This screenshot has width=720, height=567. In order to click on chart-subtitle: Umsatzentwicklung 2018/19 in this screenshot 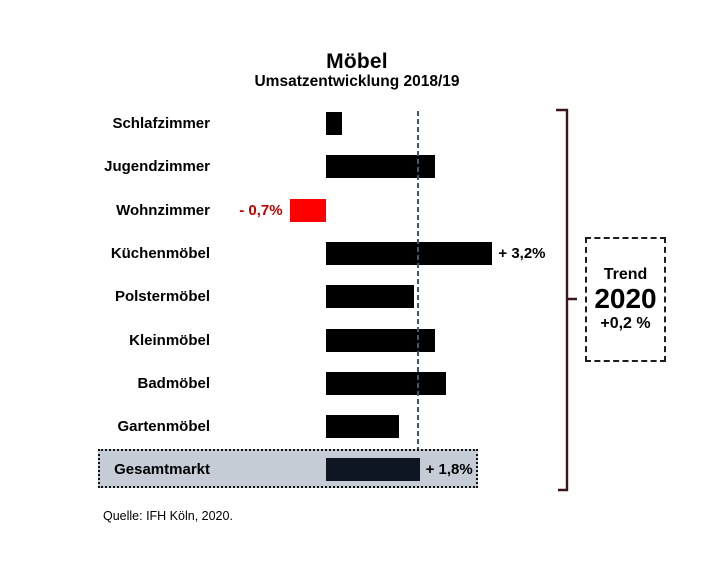, I will do `click(357, 81)`.